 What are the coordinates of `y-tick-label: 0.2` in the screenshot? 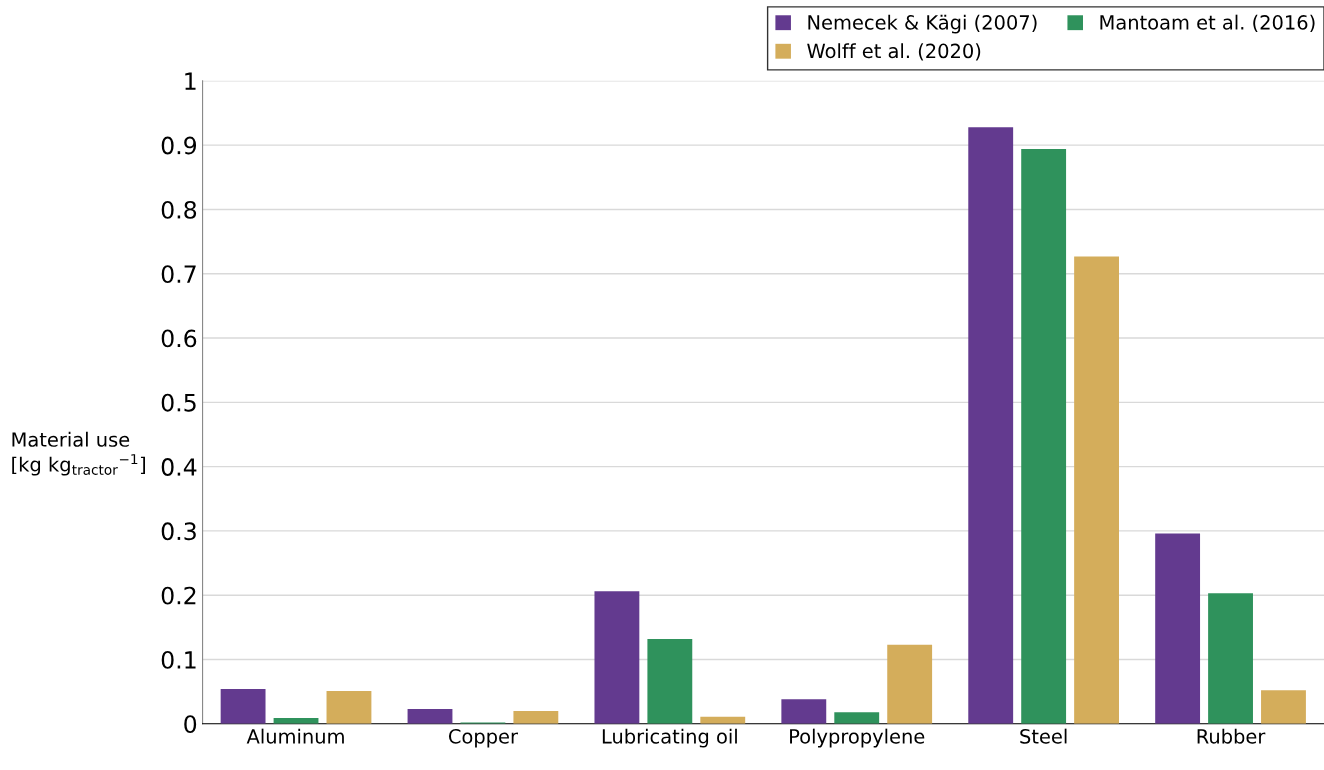 It's located at (178, 595).